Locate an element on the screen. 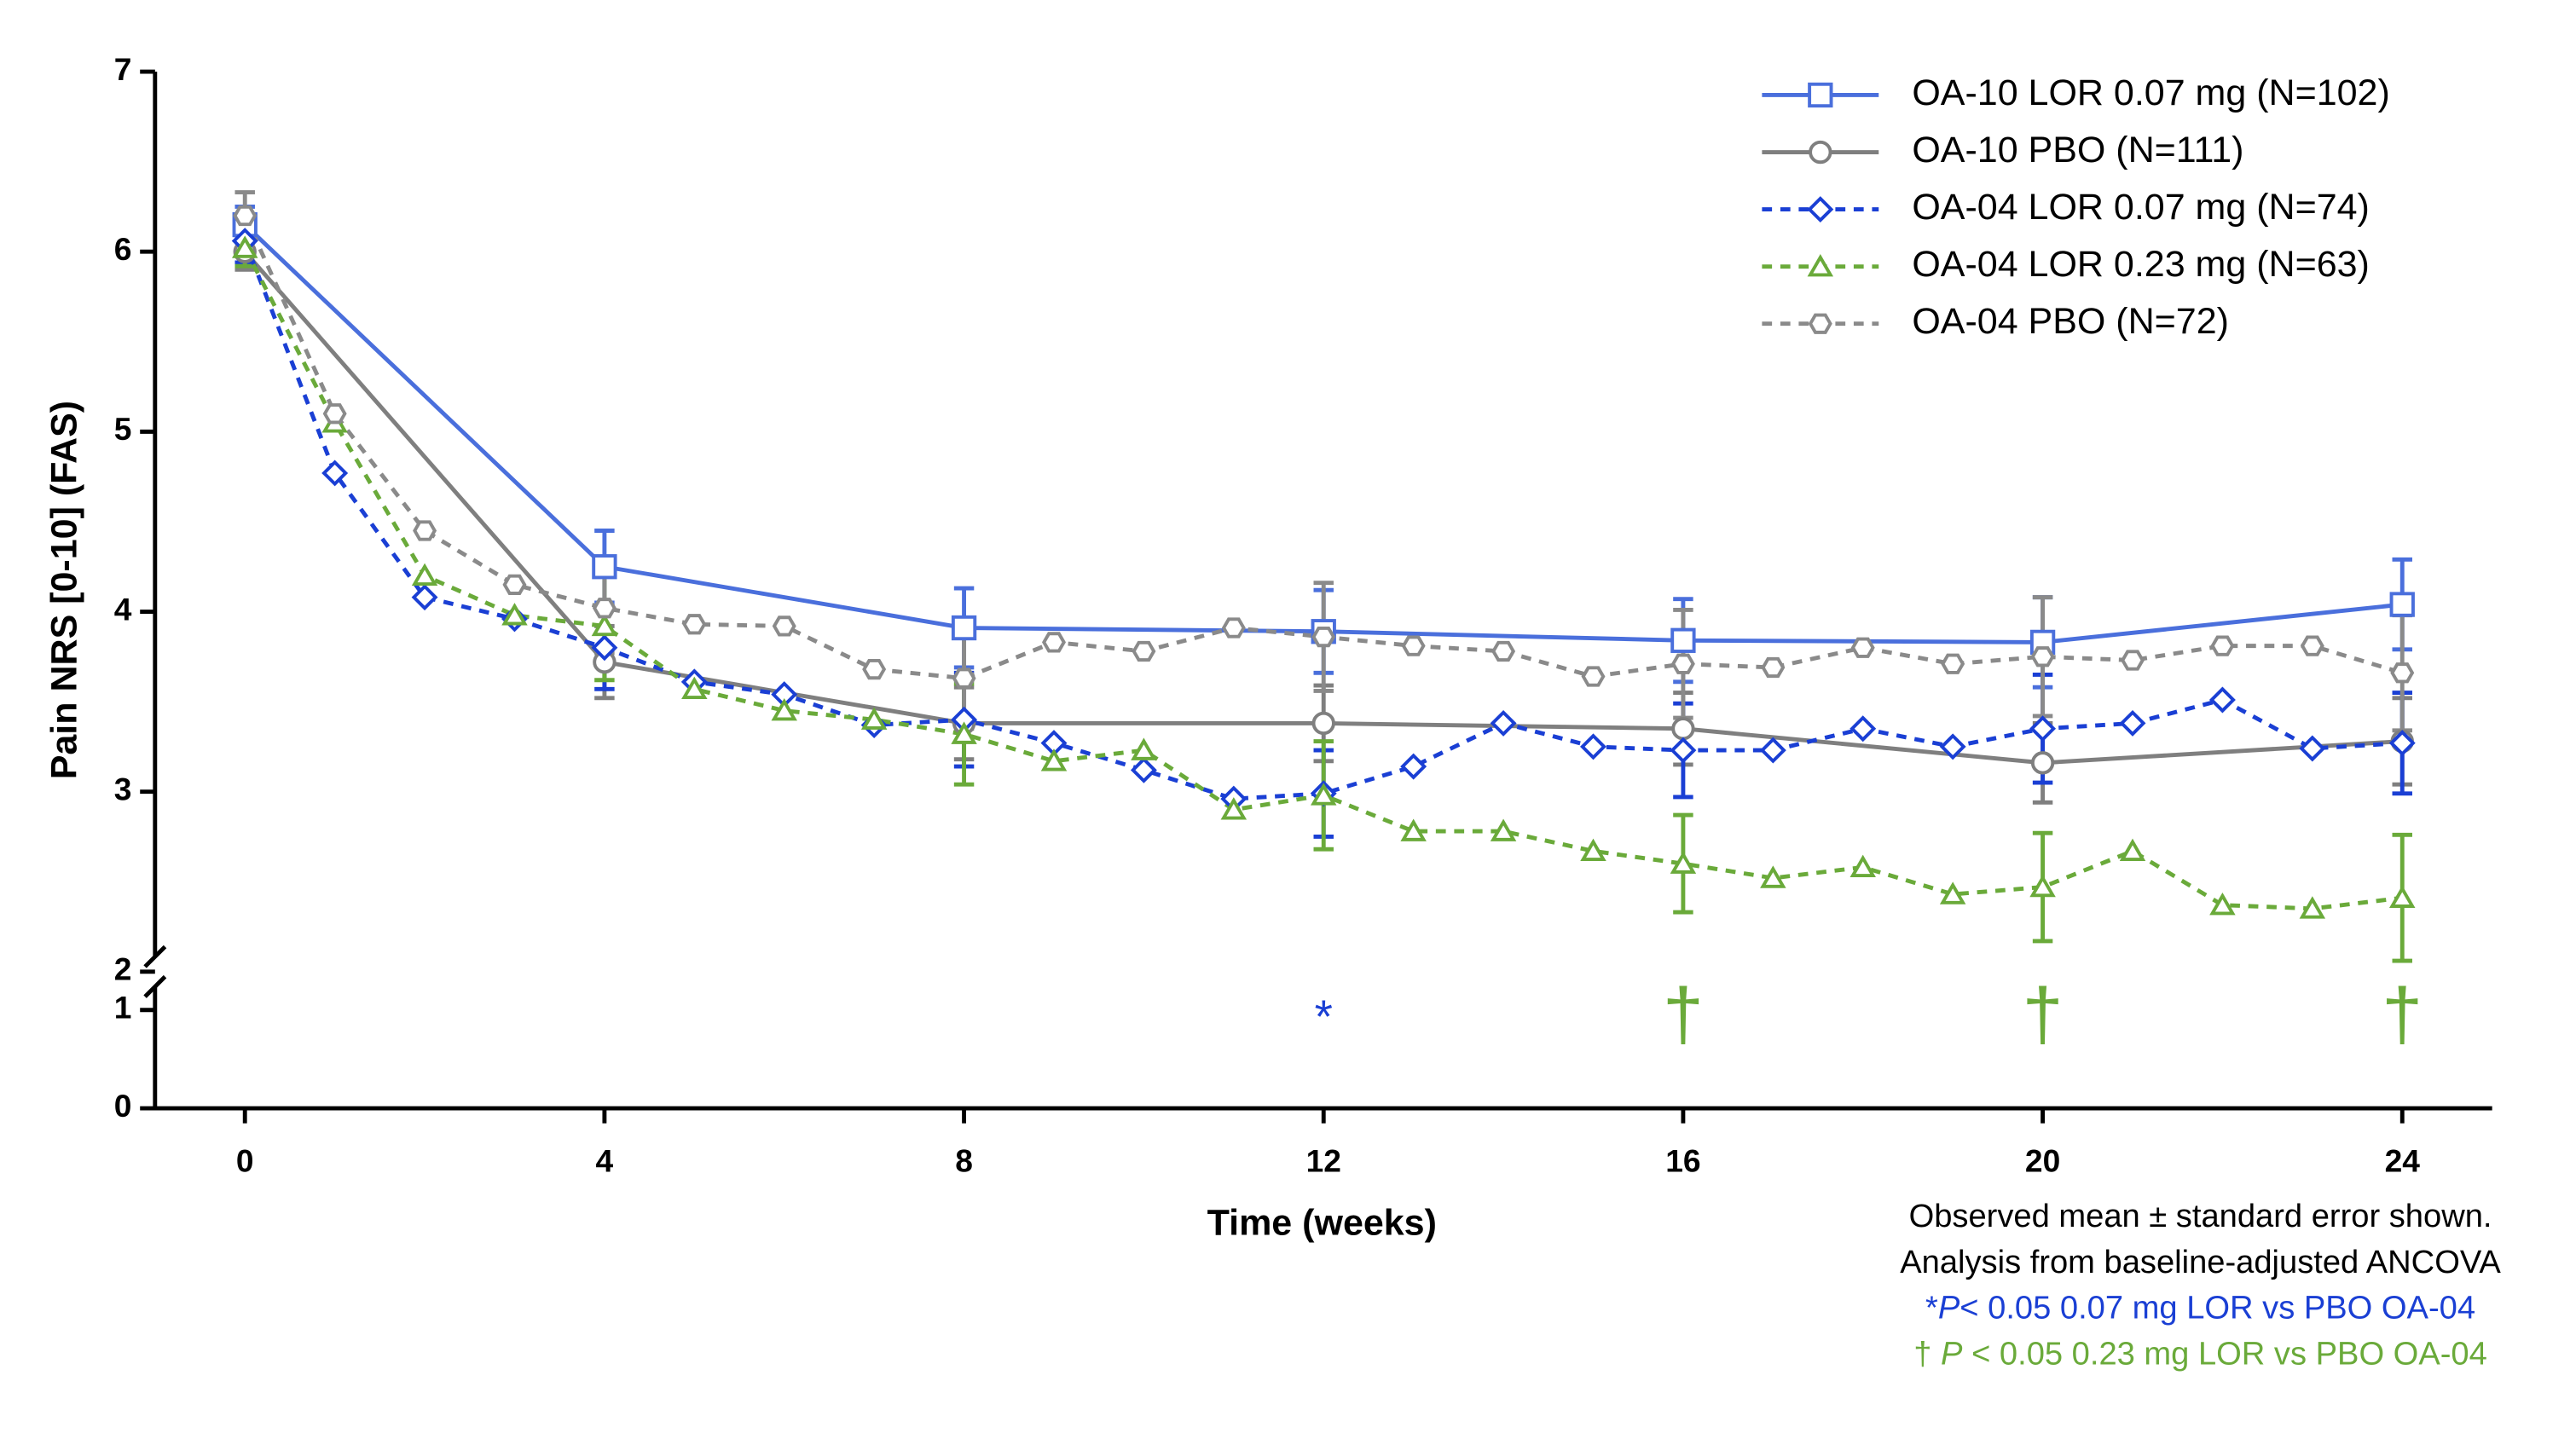 This screenshot has height=1439, width=2576. footnote: Analysis from baseline-adjusted ANCOVA is located at coordinates (2200, 1262).